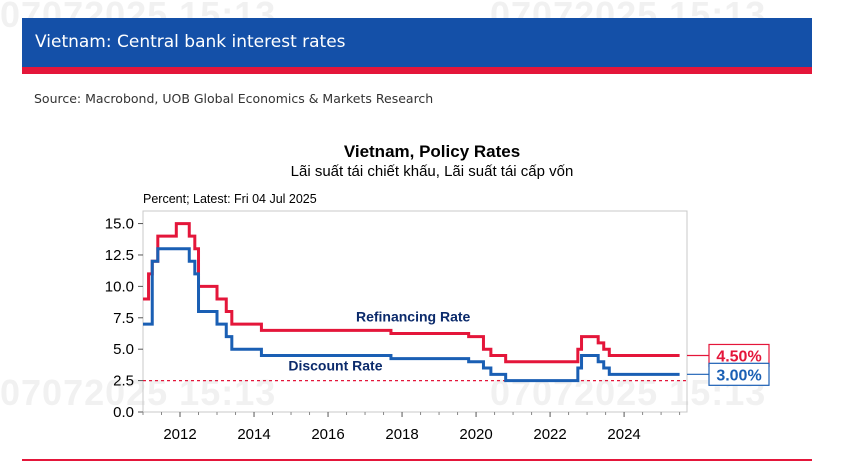 The image size is (856, 472). Describe the element at coordinates (138, 392) in the screenshot. I see `watermark-text: 07072025 15:13` at that location.